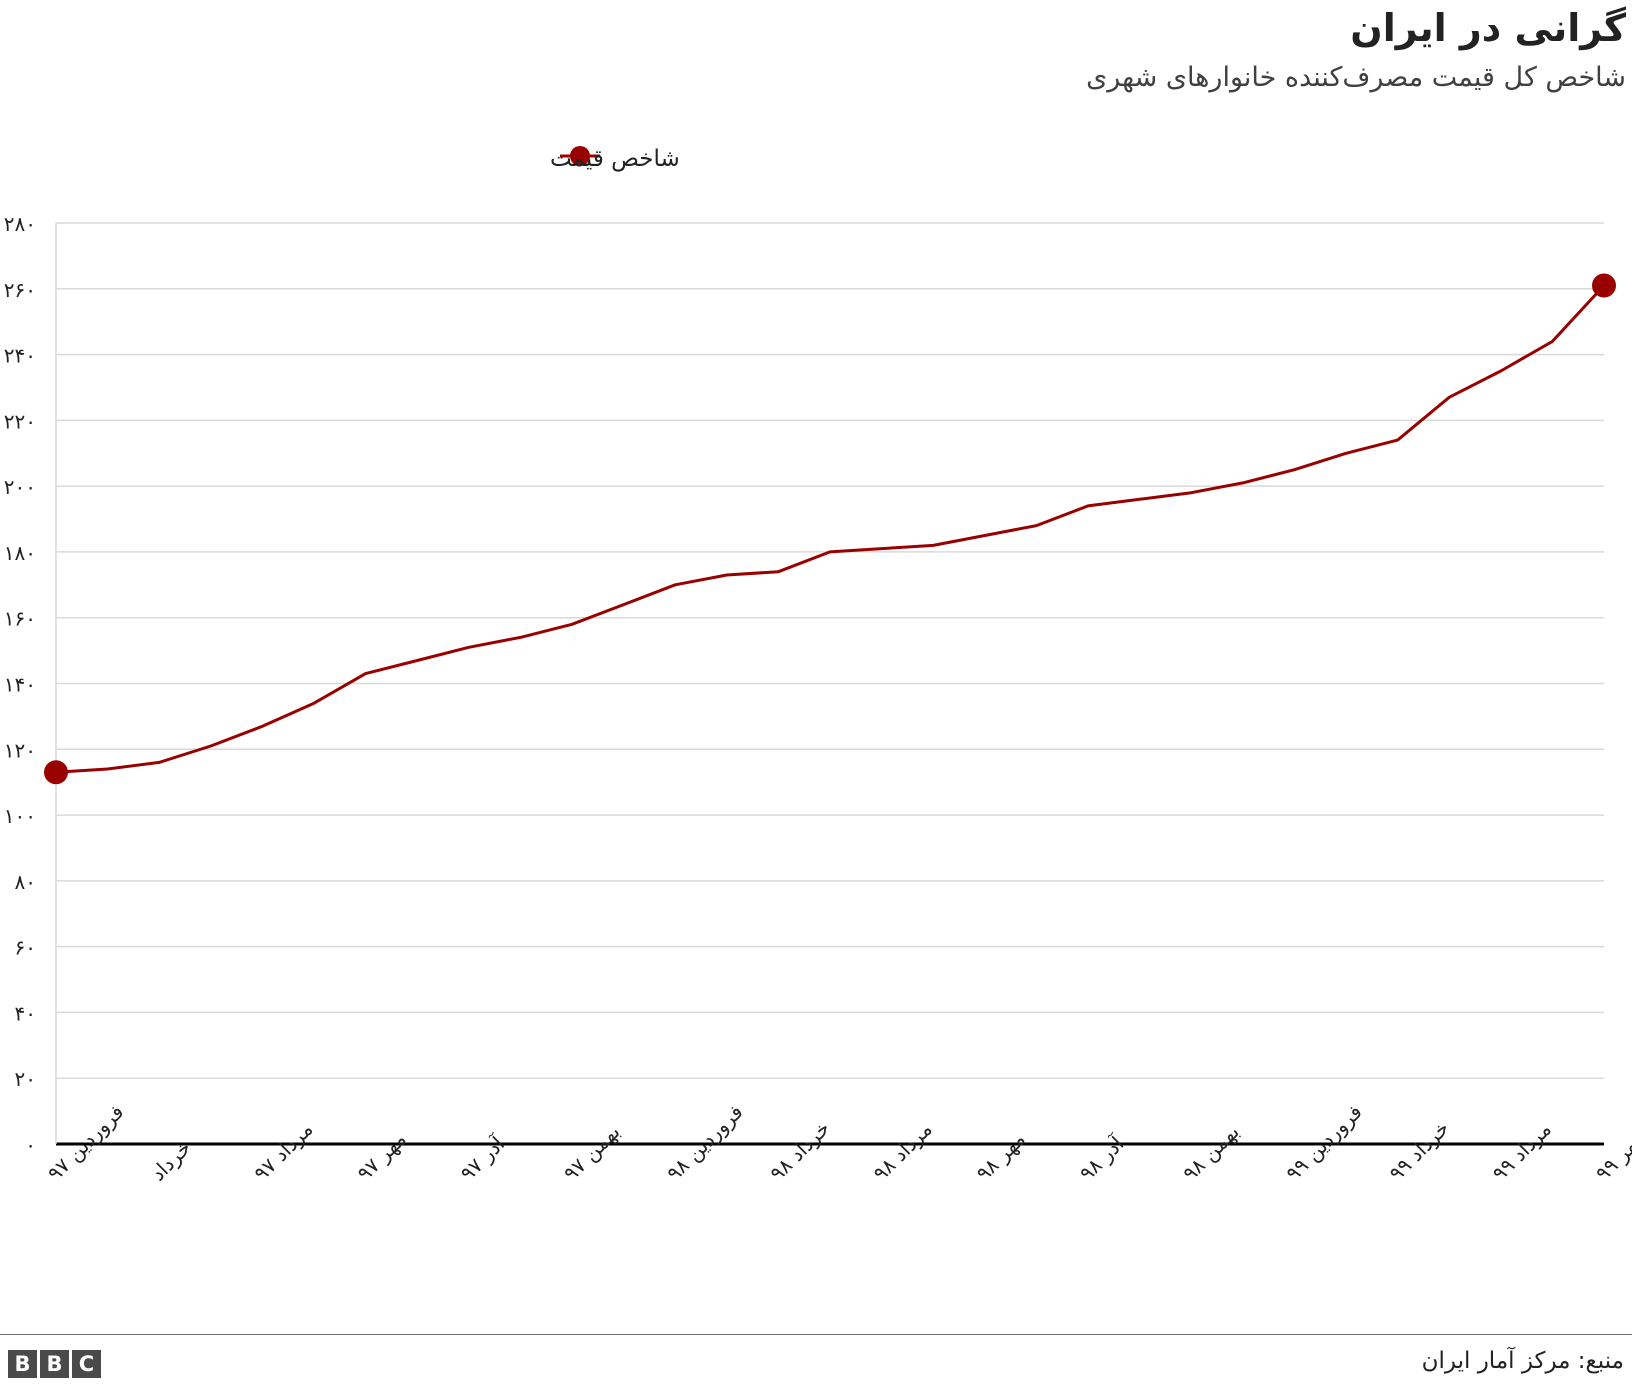 The image size is (1632, 1392). I want to click on logo-letter-b1: B, so click(22, 1364).